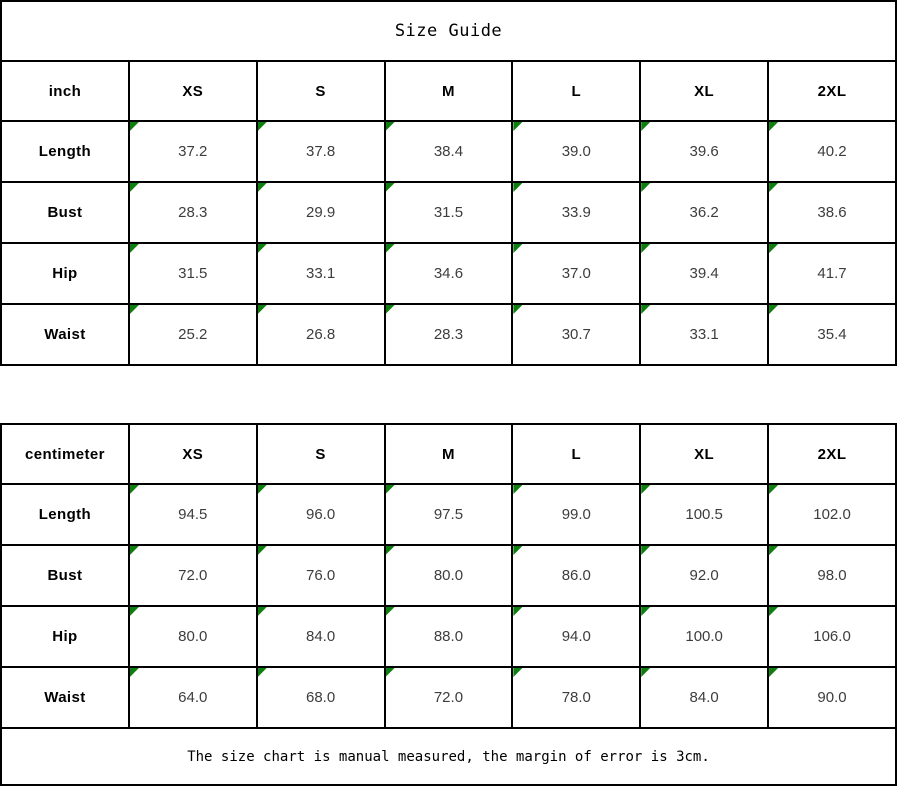 The image size is (897, 794). Describe the element at coordinates (65, 697) in the screenshot. I see `measurement-label: Waist` at that location.